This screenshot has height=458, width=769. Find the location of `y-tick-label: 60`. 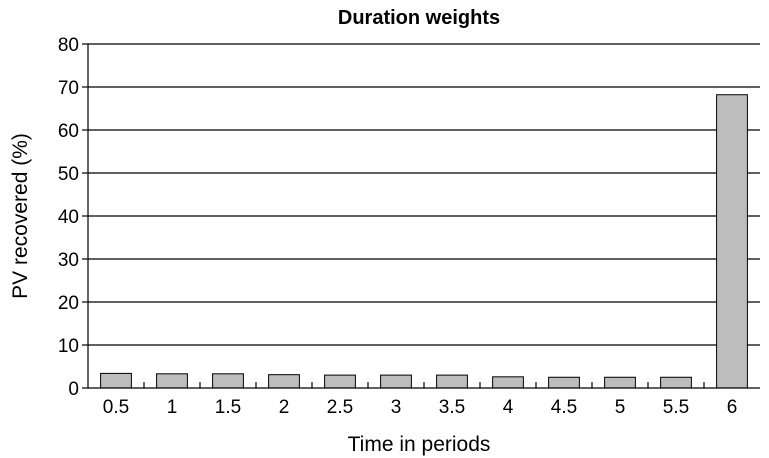

y-tick-label: 60 is located at coordinates (68, 131).